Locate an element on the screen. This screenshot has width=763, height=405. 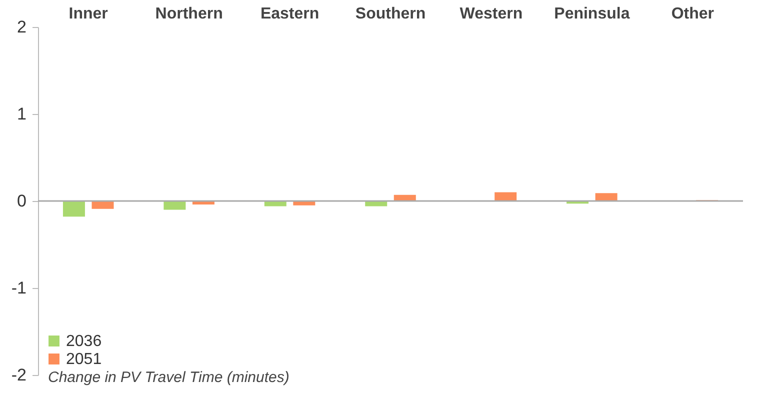
y-tick-label: 0 is located at coordinates (21, 201).